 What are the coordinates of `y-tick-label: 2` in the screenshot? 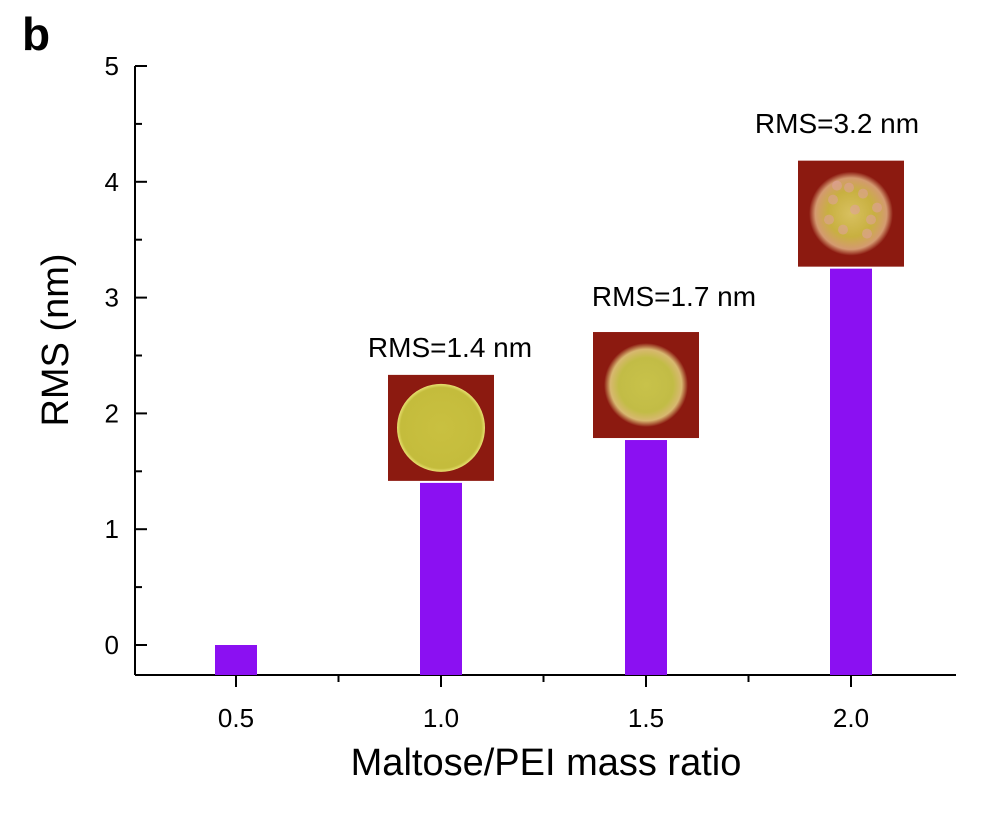 It's located at (112, 413).